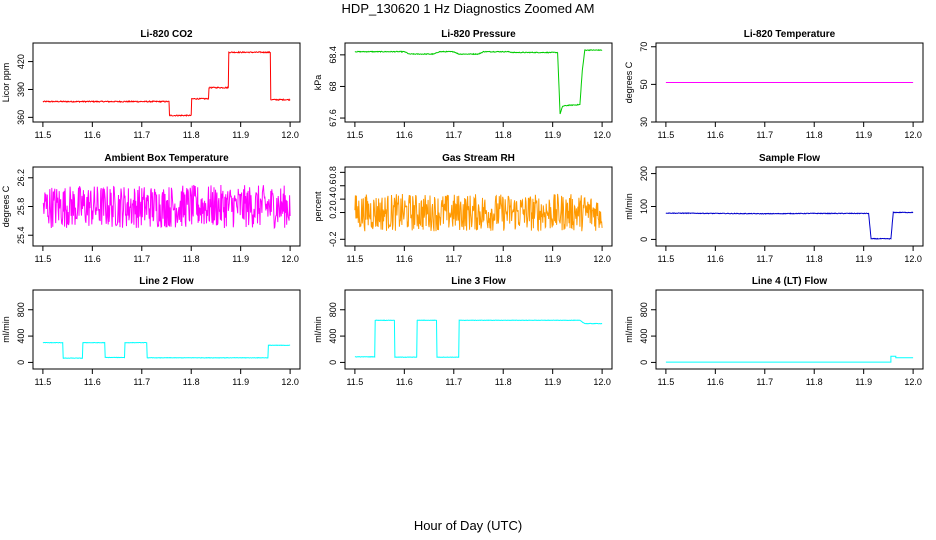  What do you see at coordinates (468, 8) in the screenshot?
I see `figure-title: HDP_130620 1 Hz Diagnostics Zoomed AM` at bounding box center [468, 8].